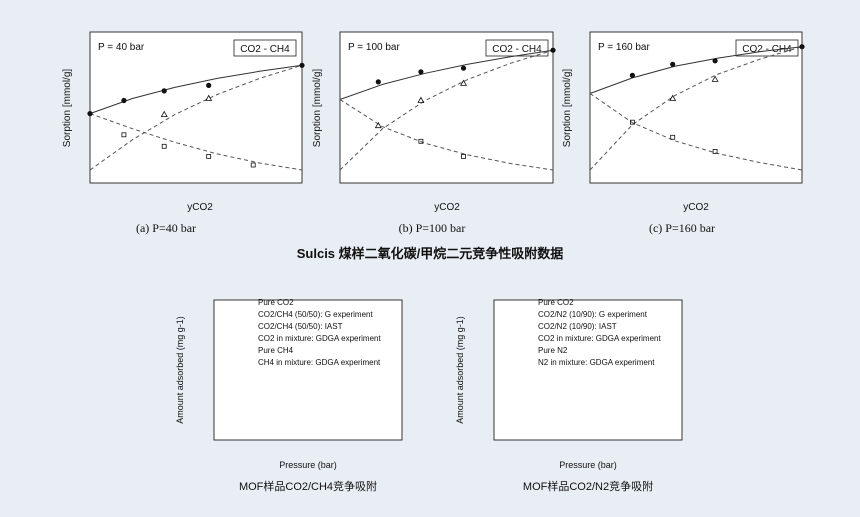  I want to click on chart-a-caption: (a) P=40 bar, so click(166, 228).